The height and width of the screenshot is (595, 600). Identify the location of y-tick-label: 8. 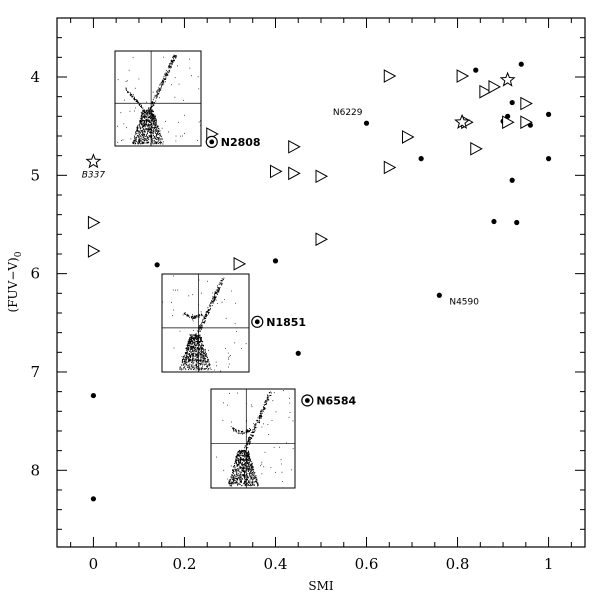
(35, 470).